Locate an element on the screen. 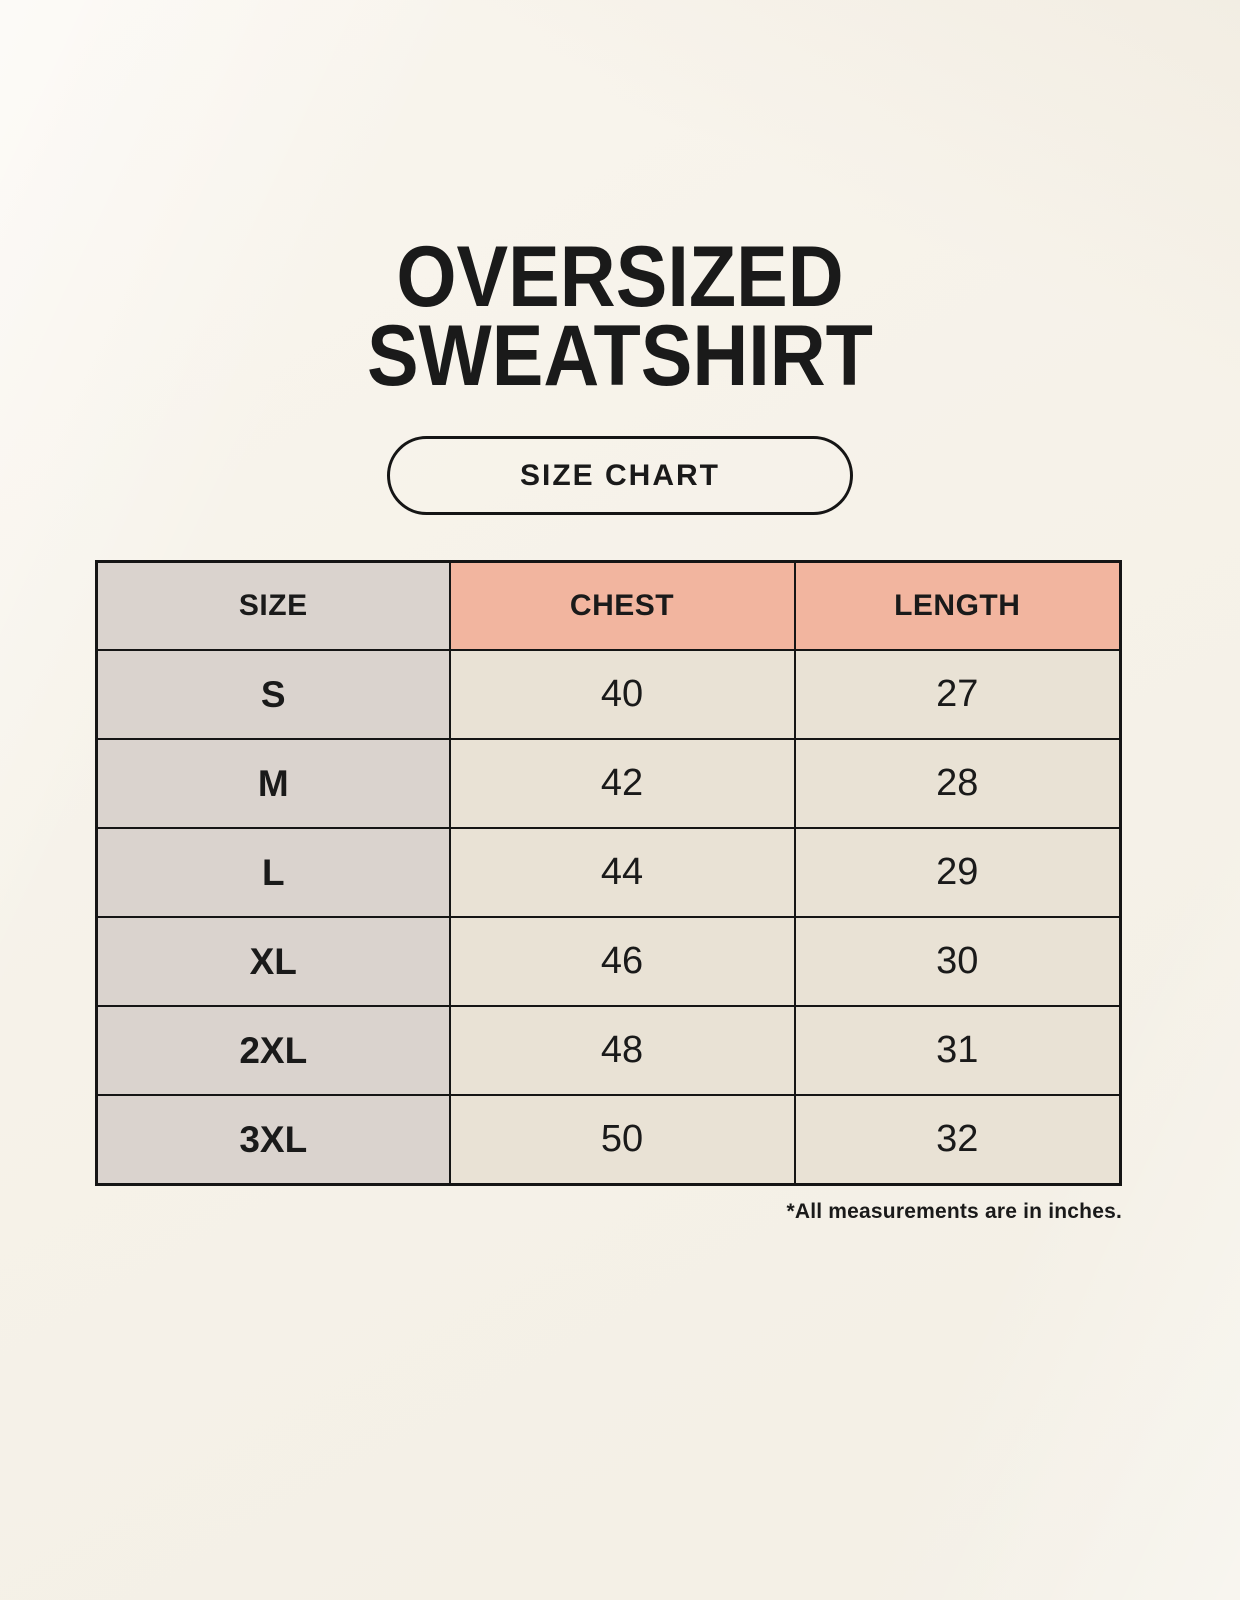 The width and height of the screenshot is (1240, 1600). table-header-row: SIZE CHEST LENGTH is located at coordinates (608, 606).